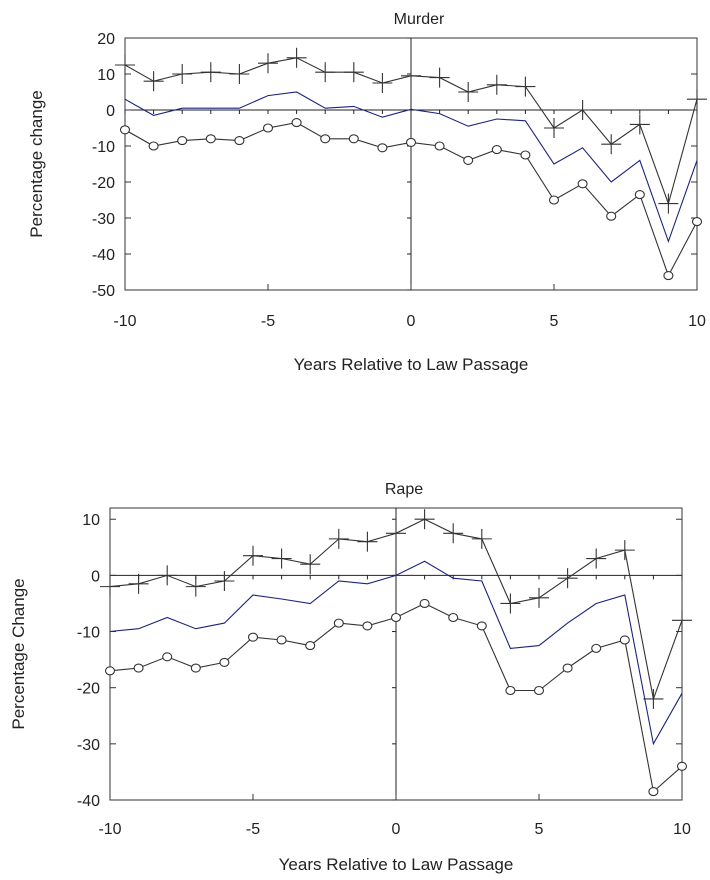 This screenshot has width=710, height=880. What do you see at coordinates (103, 291) in the screenshot?
I see `y-tick-label: -50` at bounding box center [103, 291].